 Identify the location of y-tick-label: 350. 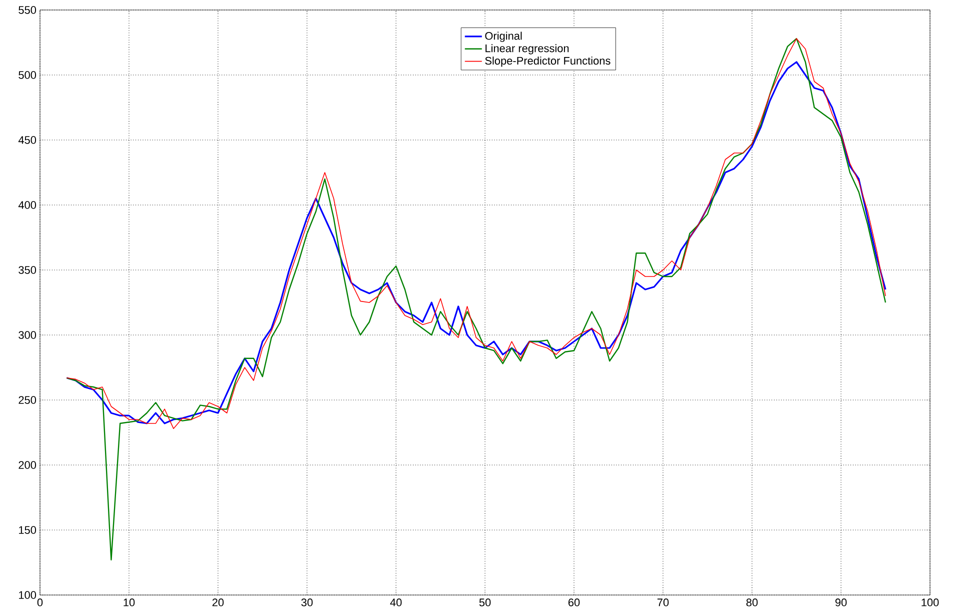
(27, 270).